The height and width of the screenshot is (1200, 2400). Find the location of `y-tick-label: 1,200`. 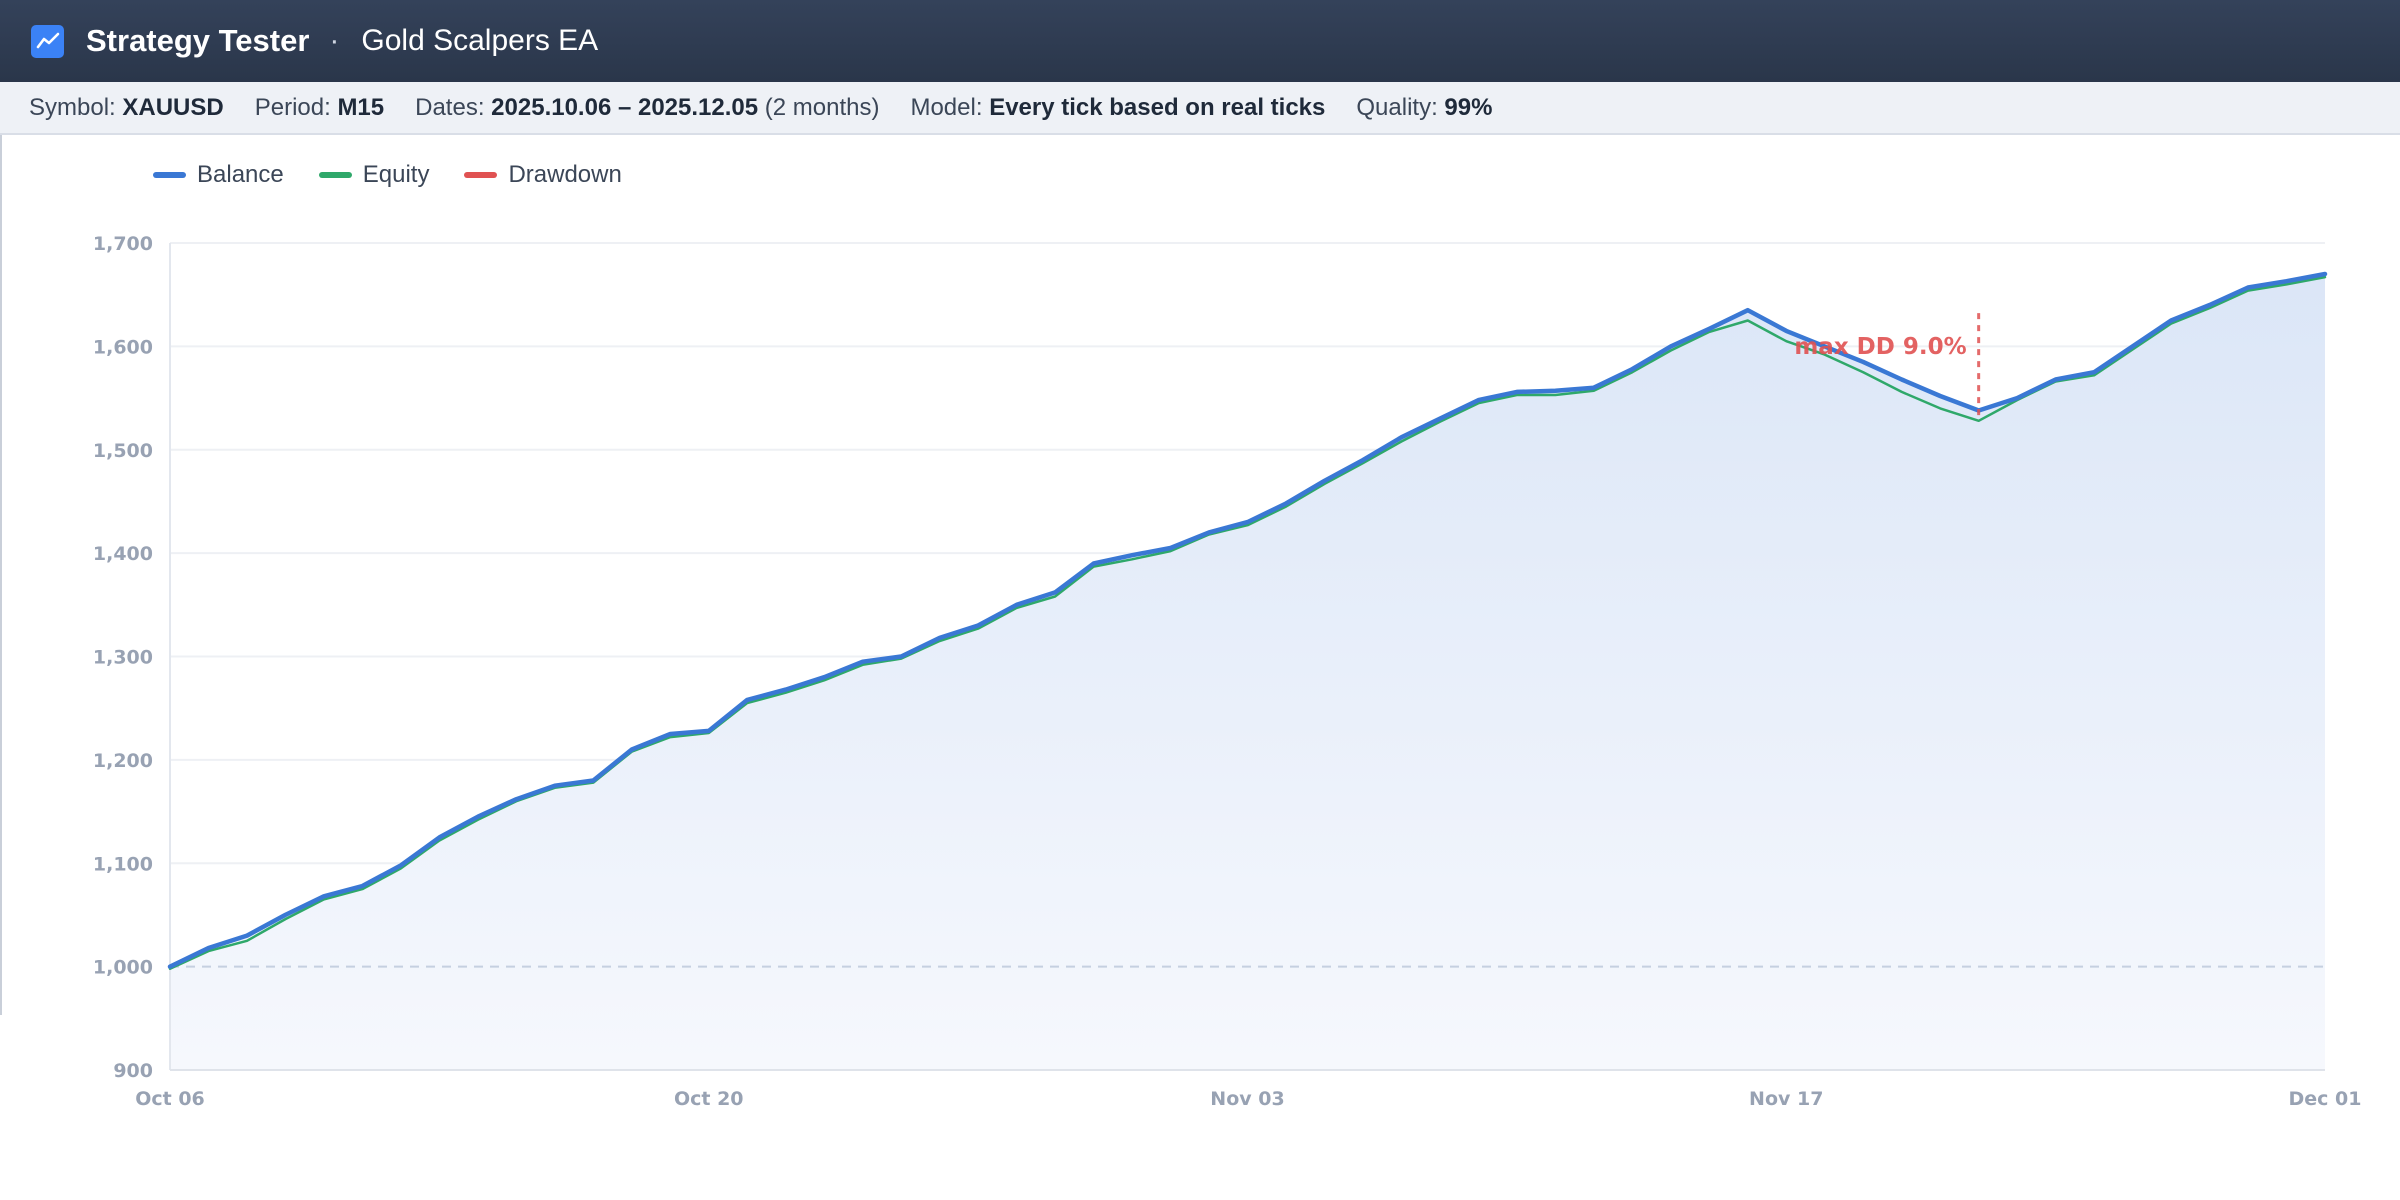

y-tick-label: 1,200 is located at coordinates (123, 761).